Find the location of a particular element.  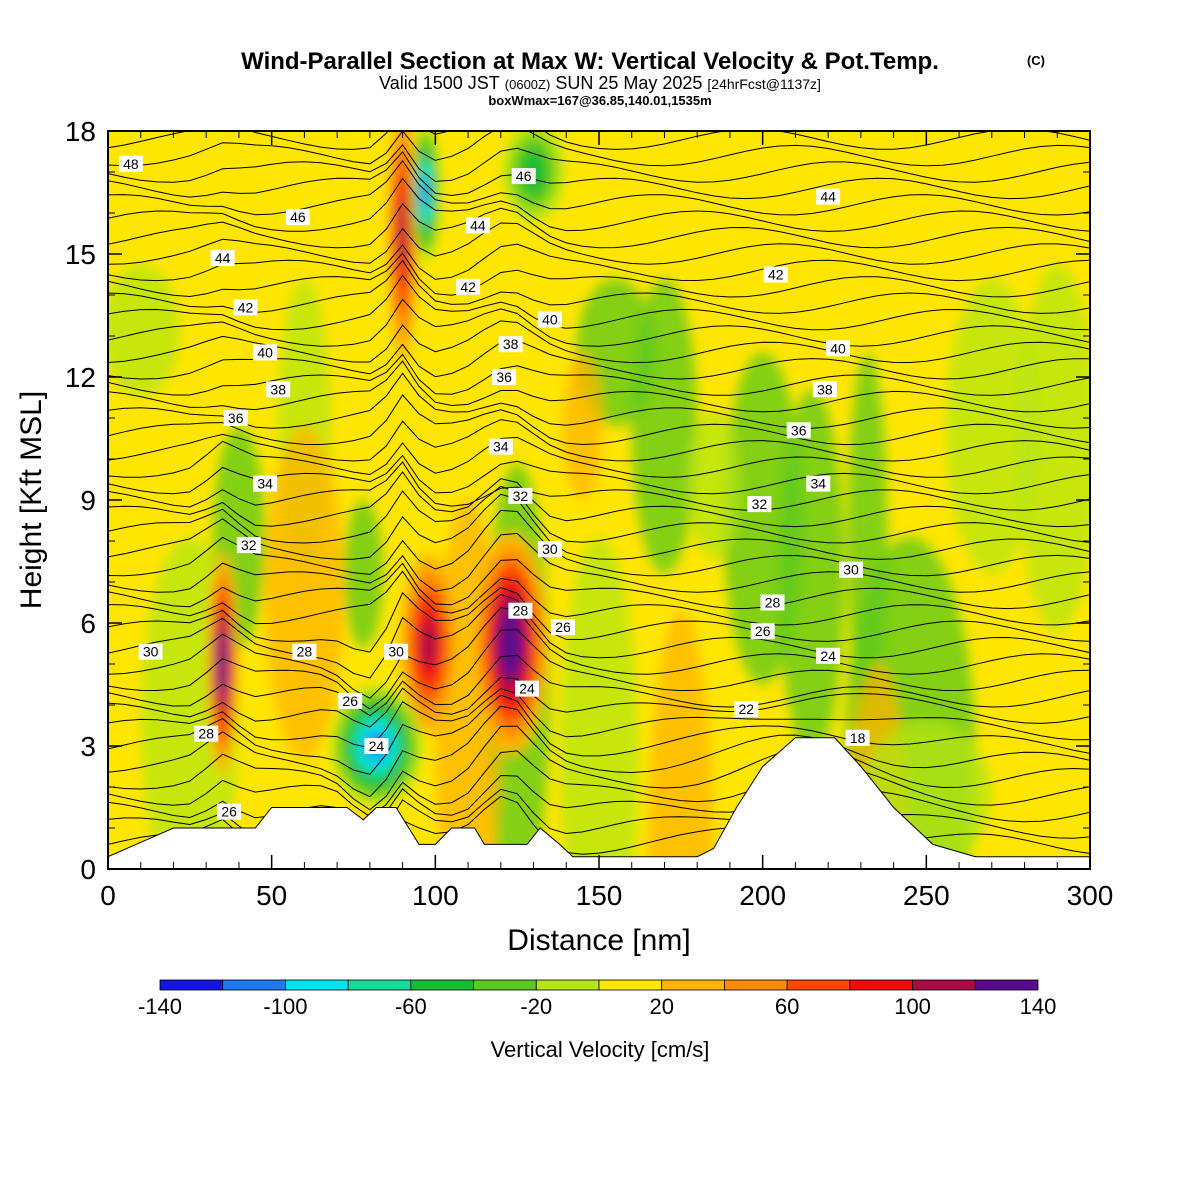

theta-label: 34 is located at coordinates (265, 483).